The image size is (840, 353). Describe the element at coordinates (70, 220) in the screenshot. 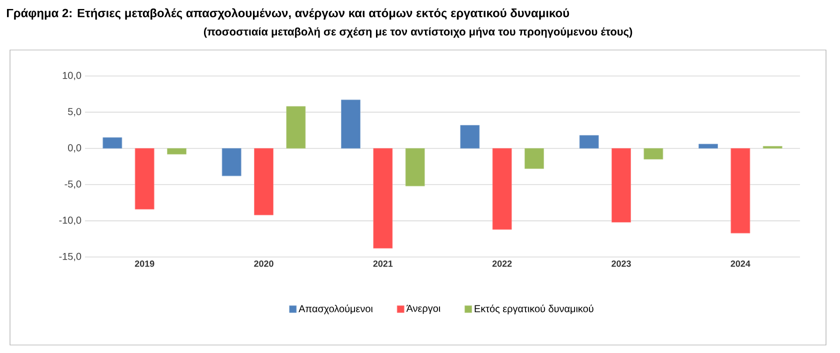

I see `y-tick-label: -10,0` at that location.